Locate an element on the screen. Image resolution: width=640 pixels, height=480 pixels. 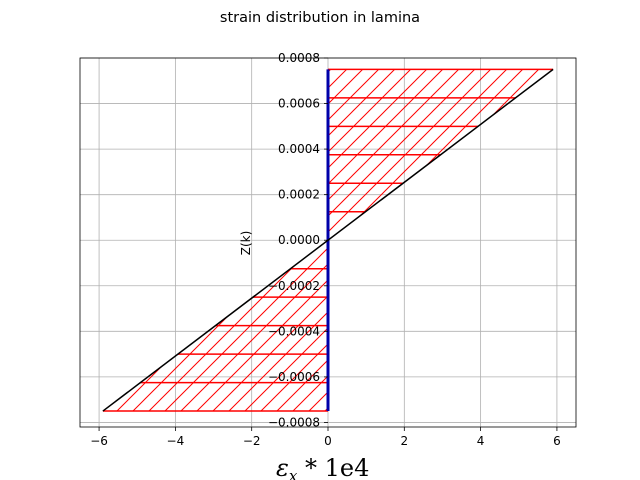
y-tick-label: −0.0004 is located at coordinates (294, 331).